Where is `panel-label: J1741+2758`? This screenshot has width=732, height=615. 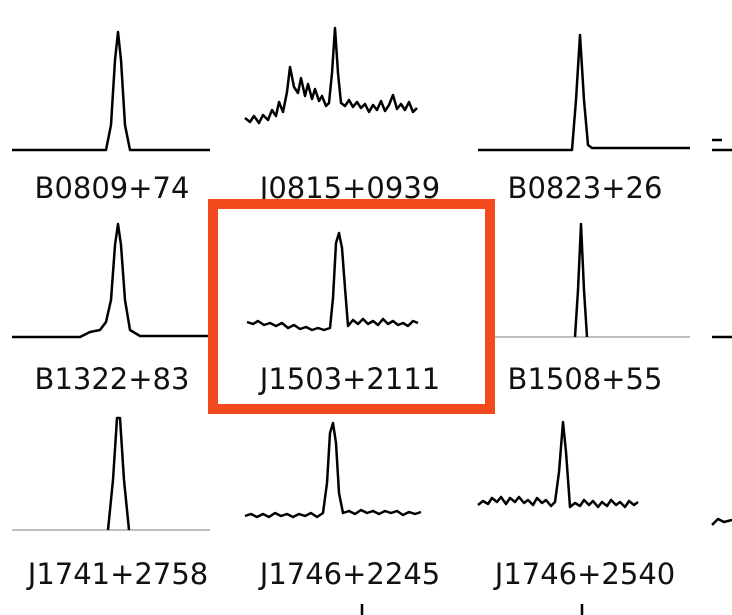
panel-label: J1741+2758 is located at coordinates (117, 574).